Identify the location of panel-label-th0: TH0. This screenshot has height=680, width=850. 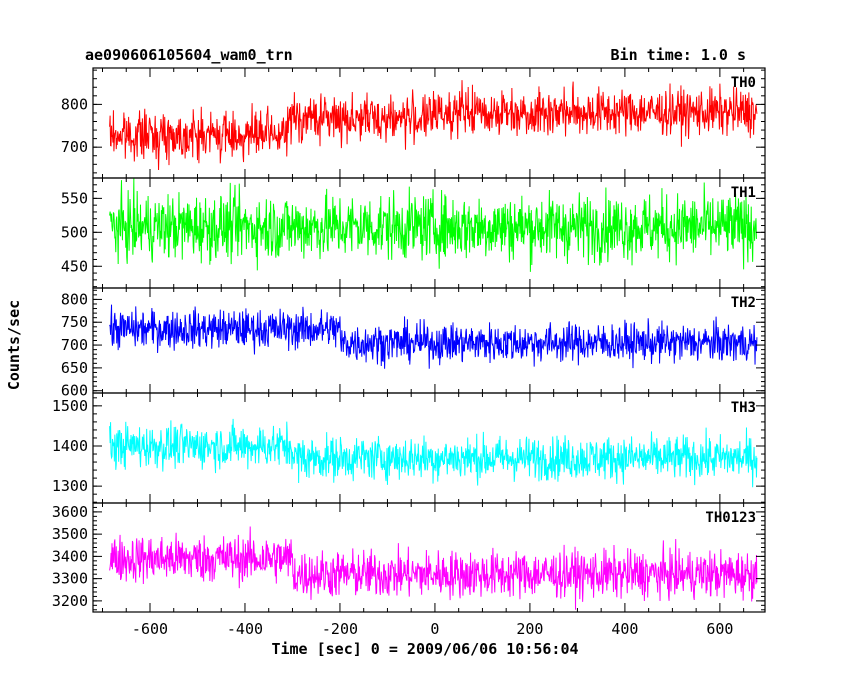
(743, 83).